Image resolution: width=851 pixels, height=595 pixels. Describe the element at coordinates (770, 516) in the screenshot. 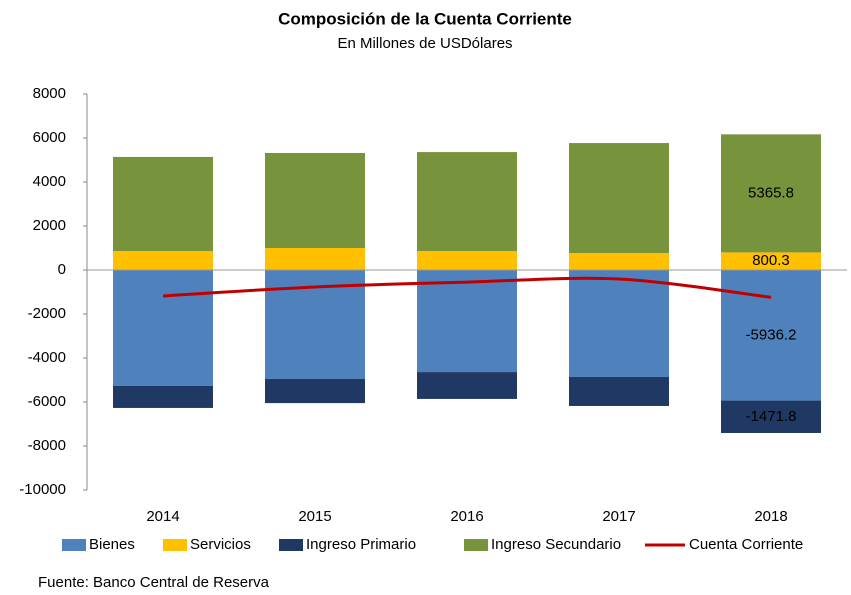

I see `x-tick-label: 2018` at that location.